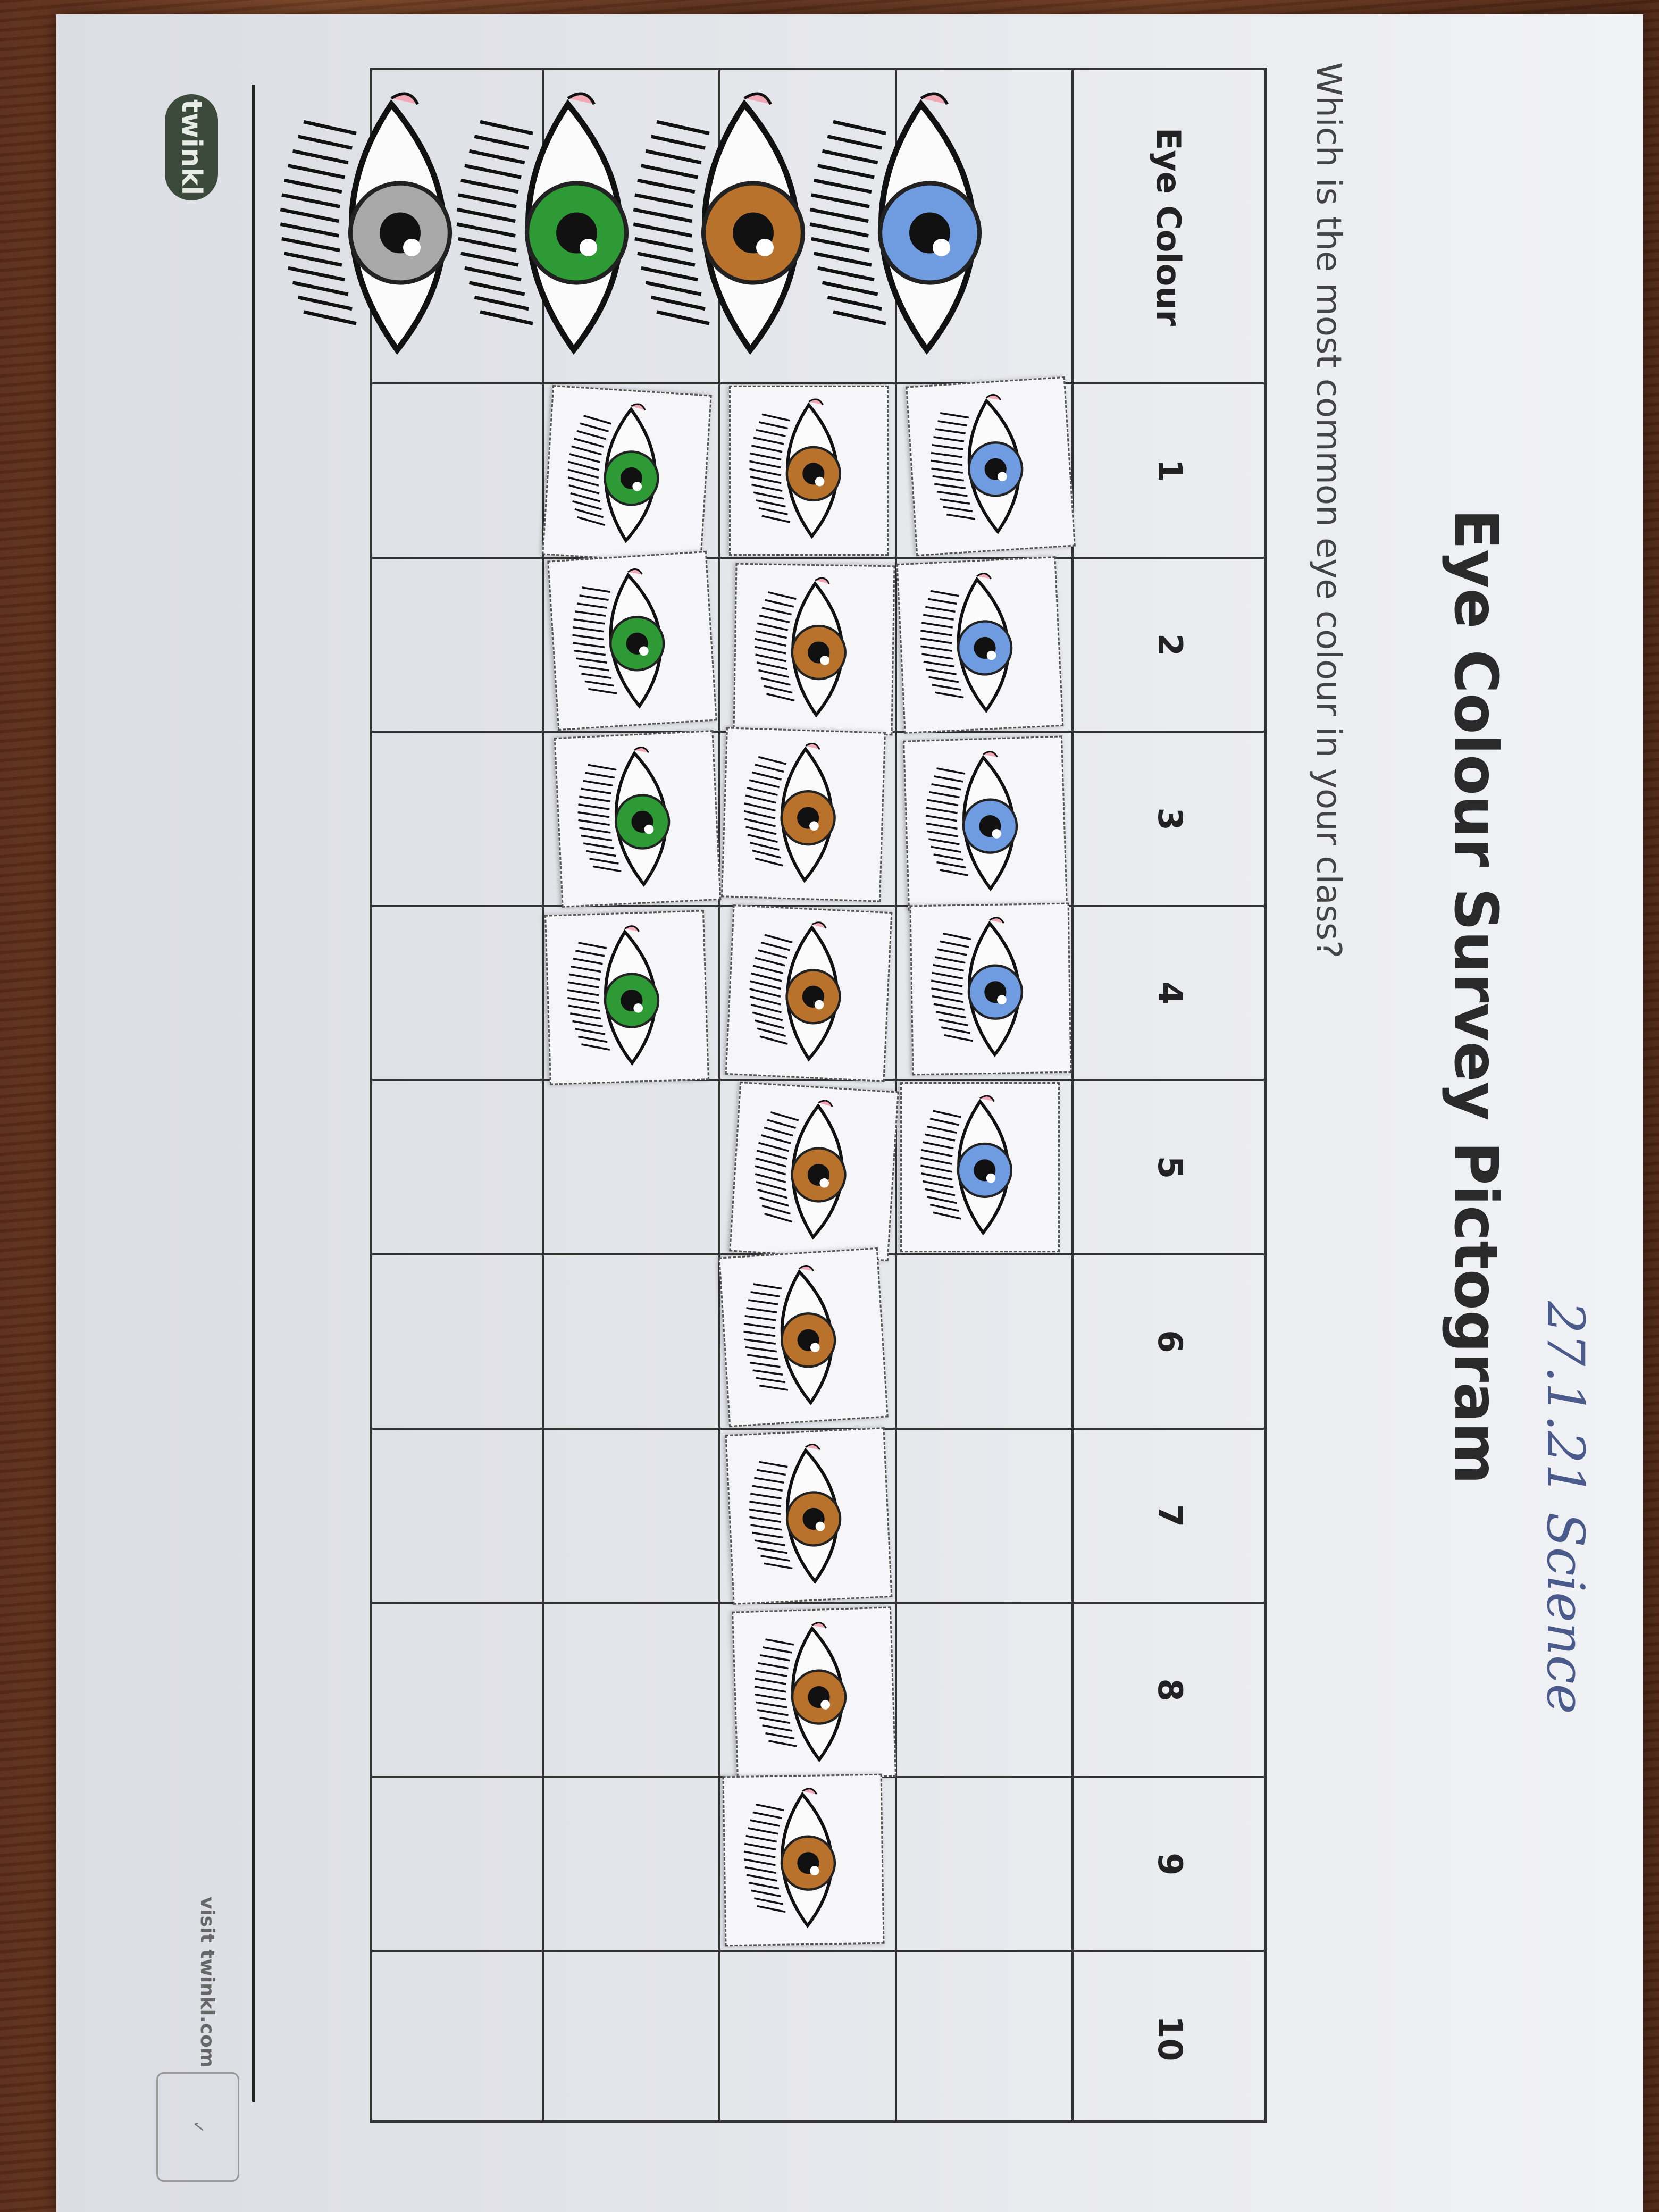 The height and width of the screenshot is (2212, 1659). What do you see at coordinates (1170, 1167) in the screenshot?
I see `column-number-label: 5` at bounding box center [1170, 1167].